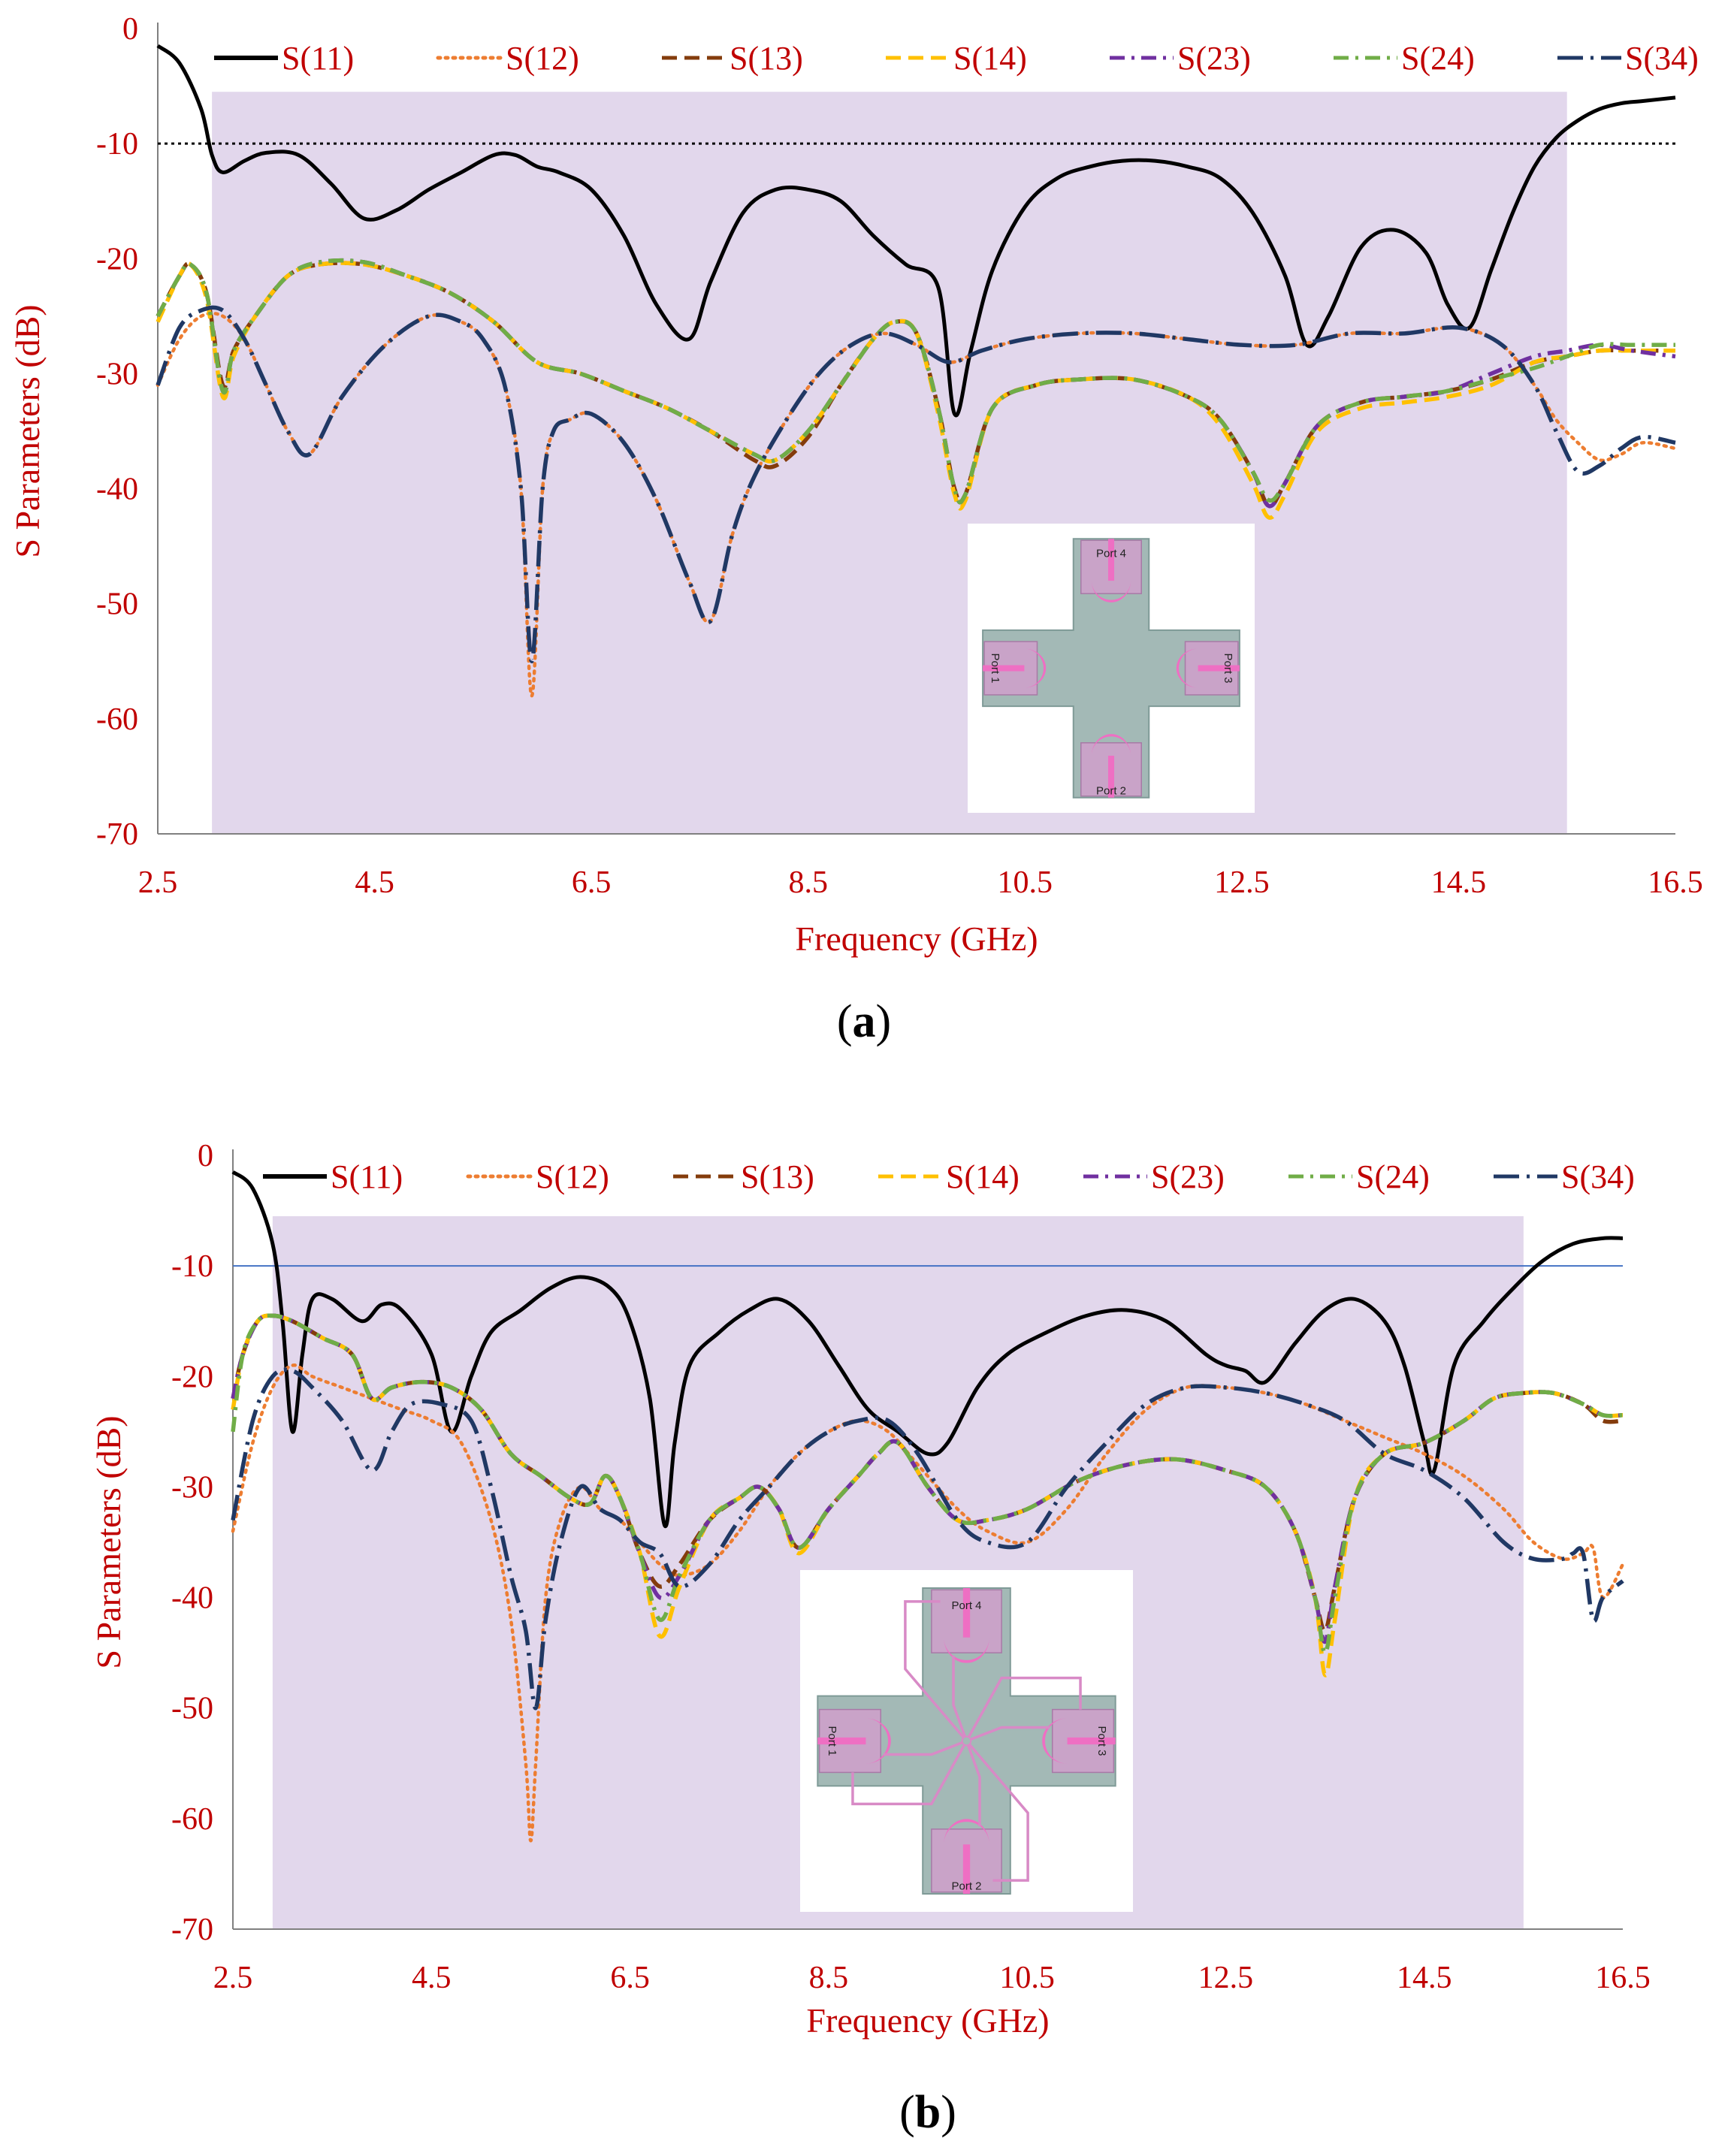 The height and width of the screenshot is (2156, 1734). I want to click on inset-substrate, so click(1111, 668).